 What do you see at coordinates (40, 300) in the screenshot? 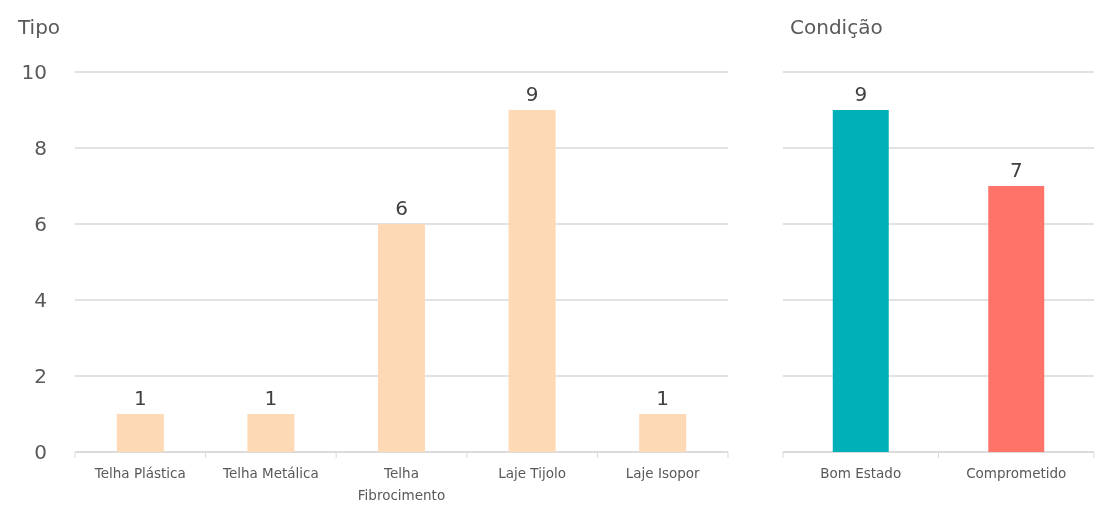
I see `y-tick-label: 4` at bounding box center [40, 300].